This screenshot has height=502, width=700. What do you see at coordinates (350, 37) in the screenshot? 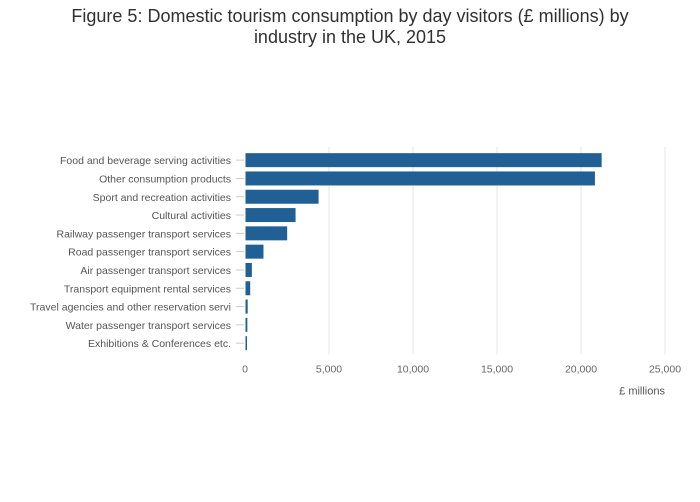
I see `chart-title-line-2: industry in the UK, 2015` at bounding box center [350, 37].